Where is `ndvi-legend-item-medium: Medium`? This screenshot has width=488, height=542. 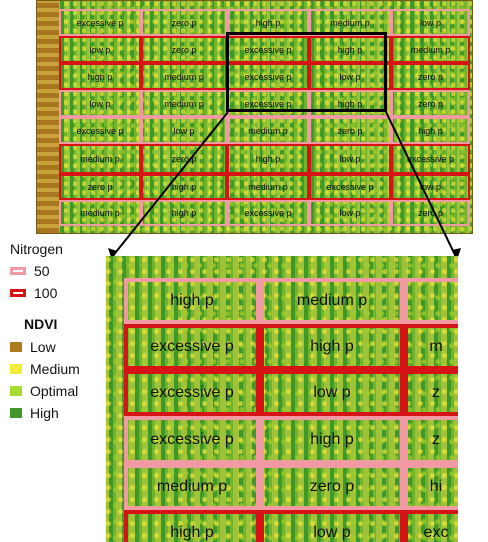 ndvi-legend-item-medium: Medium is located at coordinates (45, 369).